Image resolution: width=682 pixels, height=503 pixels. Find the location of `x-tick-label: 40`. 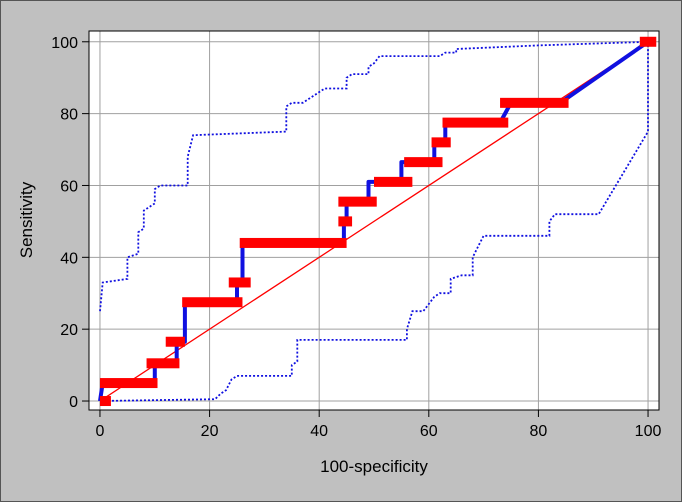

x-tick-label: 40 is located at coordinates (319, 431).